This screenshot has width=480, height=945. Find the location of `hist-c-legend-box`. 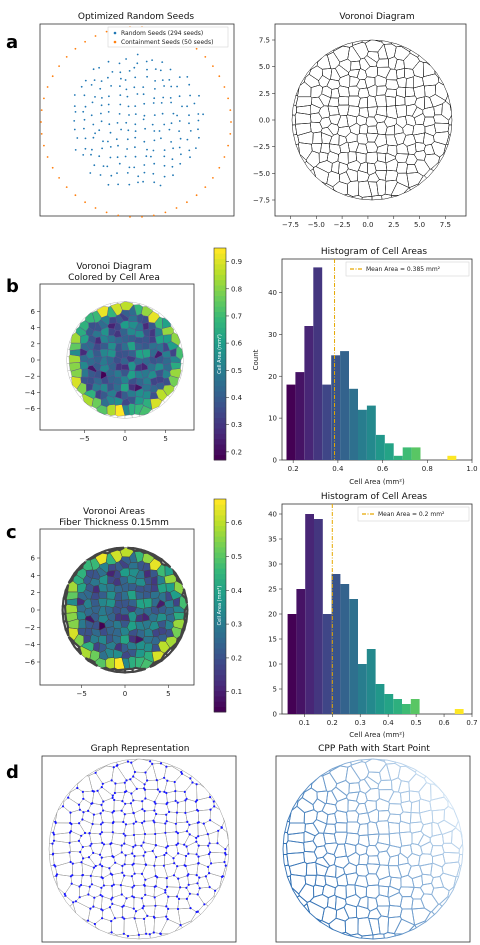

hist-c-legend-box is located at coordinates (413, 514).